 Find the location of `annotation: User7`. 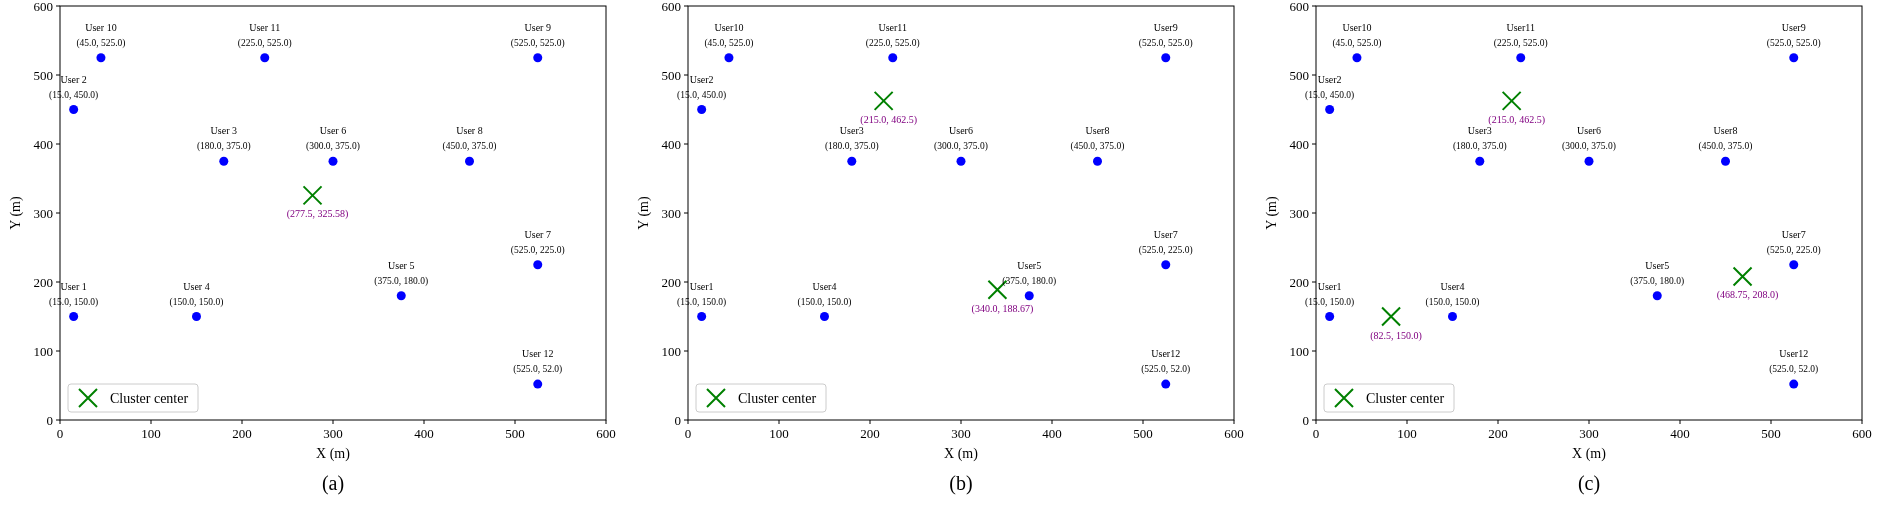

annotation: User7 is located at coordinates (1793, 234).